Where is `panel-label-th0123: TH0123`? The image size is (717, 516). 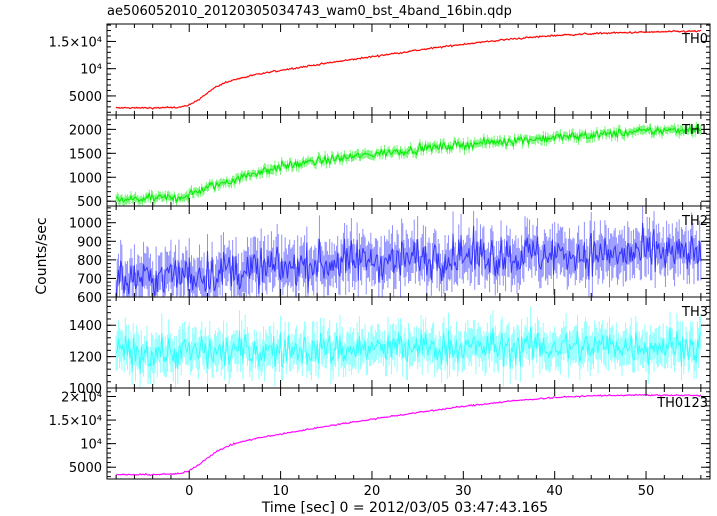 panel-label-th0123: TH0123 is located at coordinates (682, 403).